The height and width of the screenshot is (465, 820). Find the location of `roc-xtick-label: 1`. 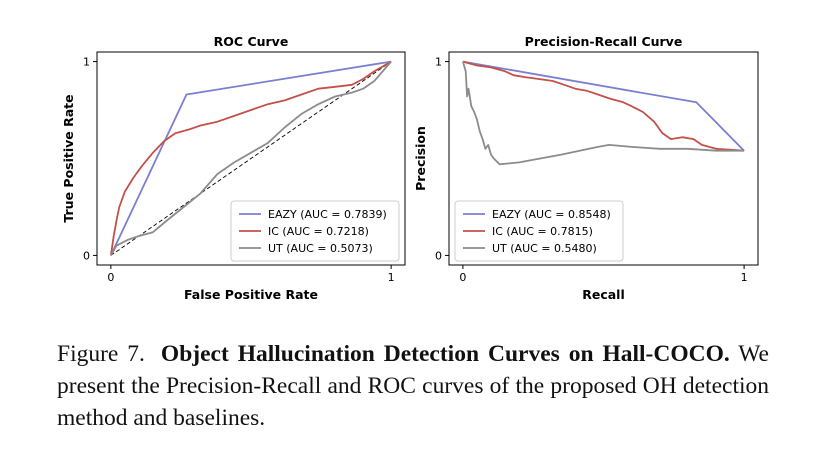

roc-xtick-label: 1 is located at coordinates (391, 277).